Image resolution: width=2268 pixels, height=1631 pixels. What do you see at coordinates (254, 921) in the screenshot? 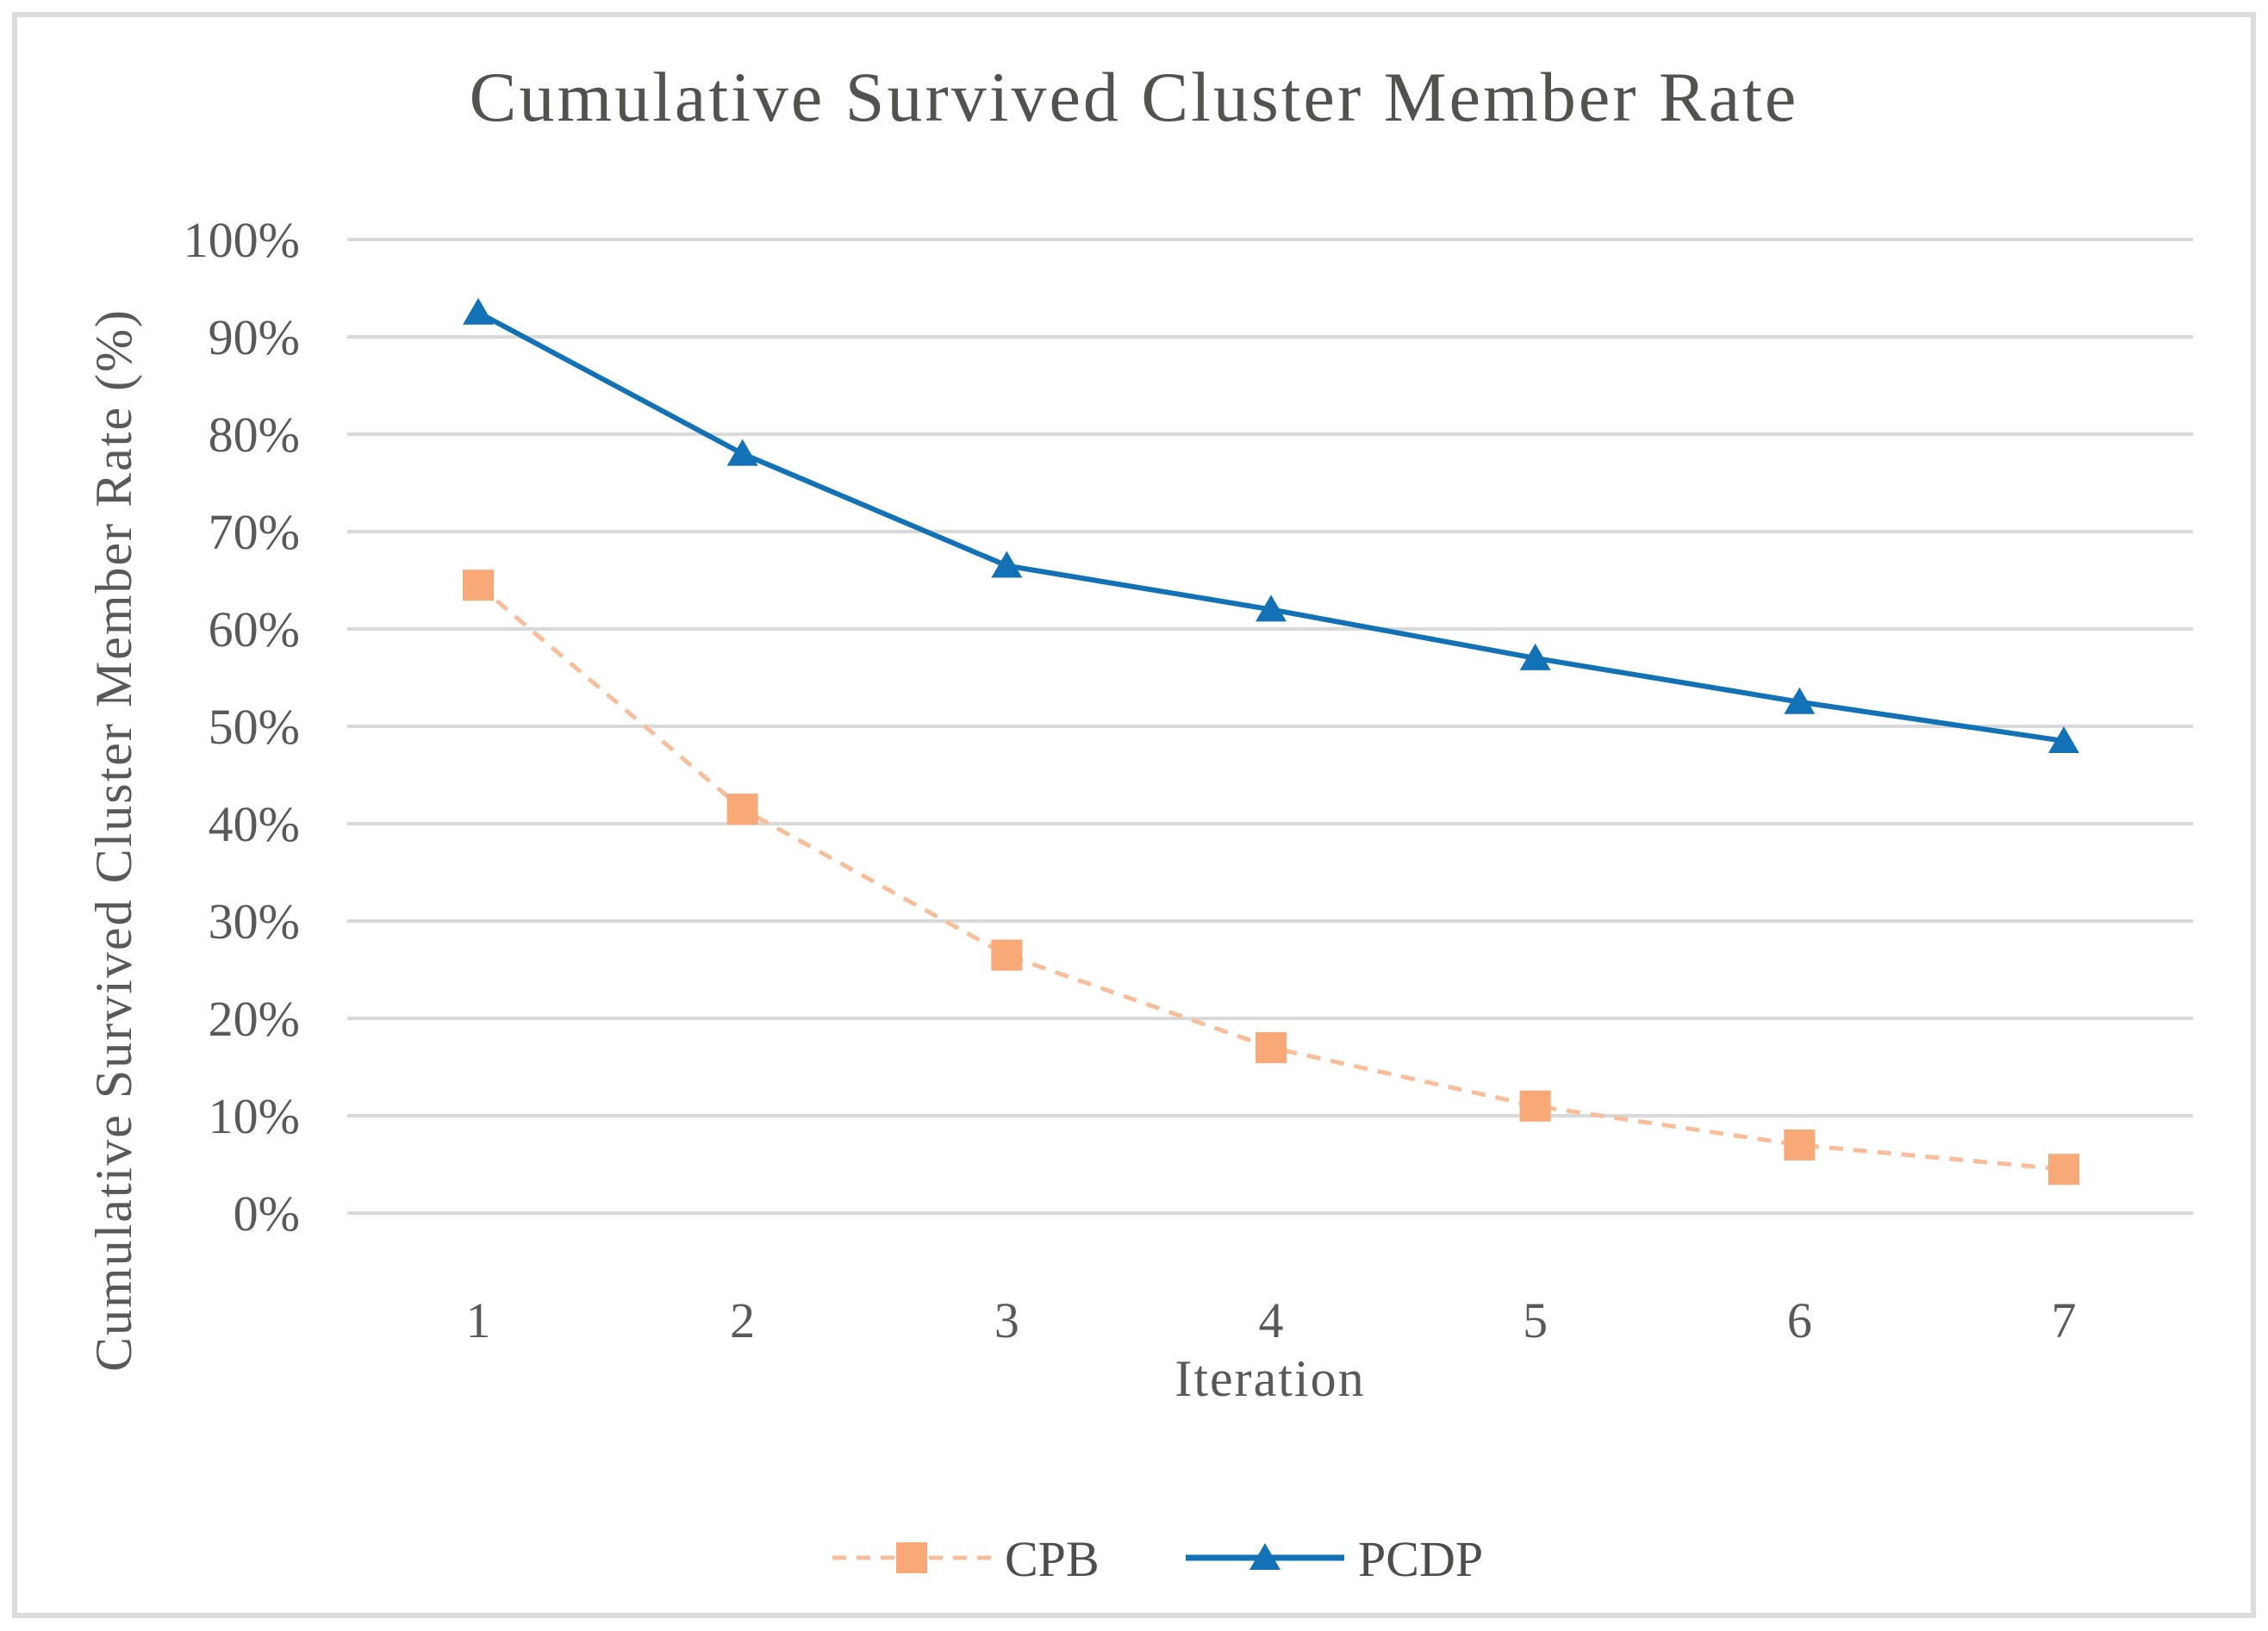
I see `y-tick-label: 30%` at bounding box center [254, 921].